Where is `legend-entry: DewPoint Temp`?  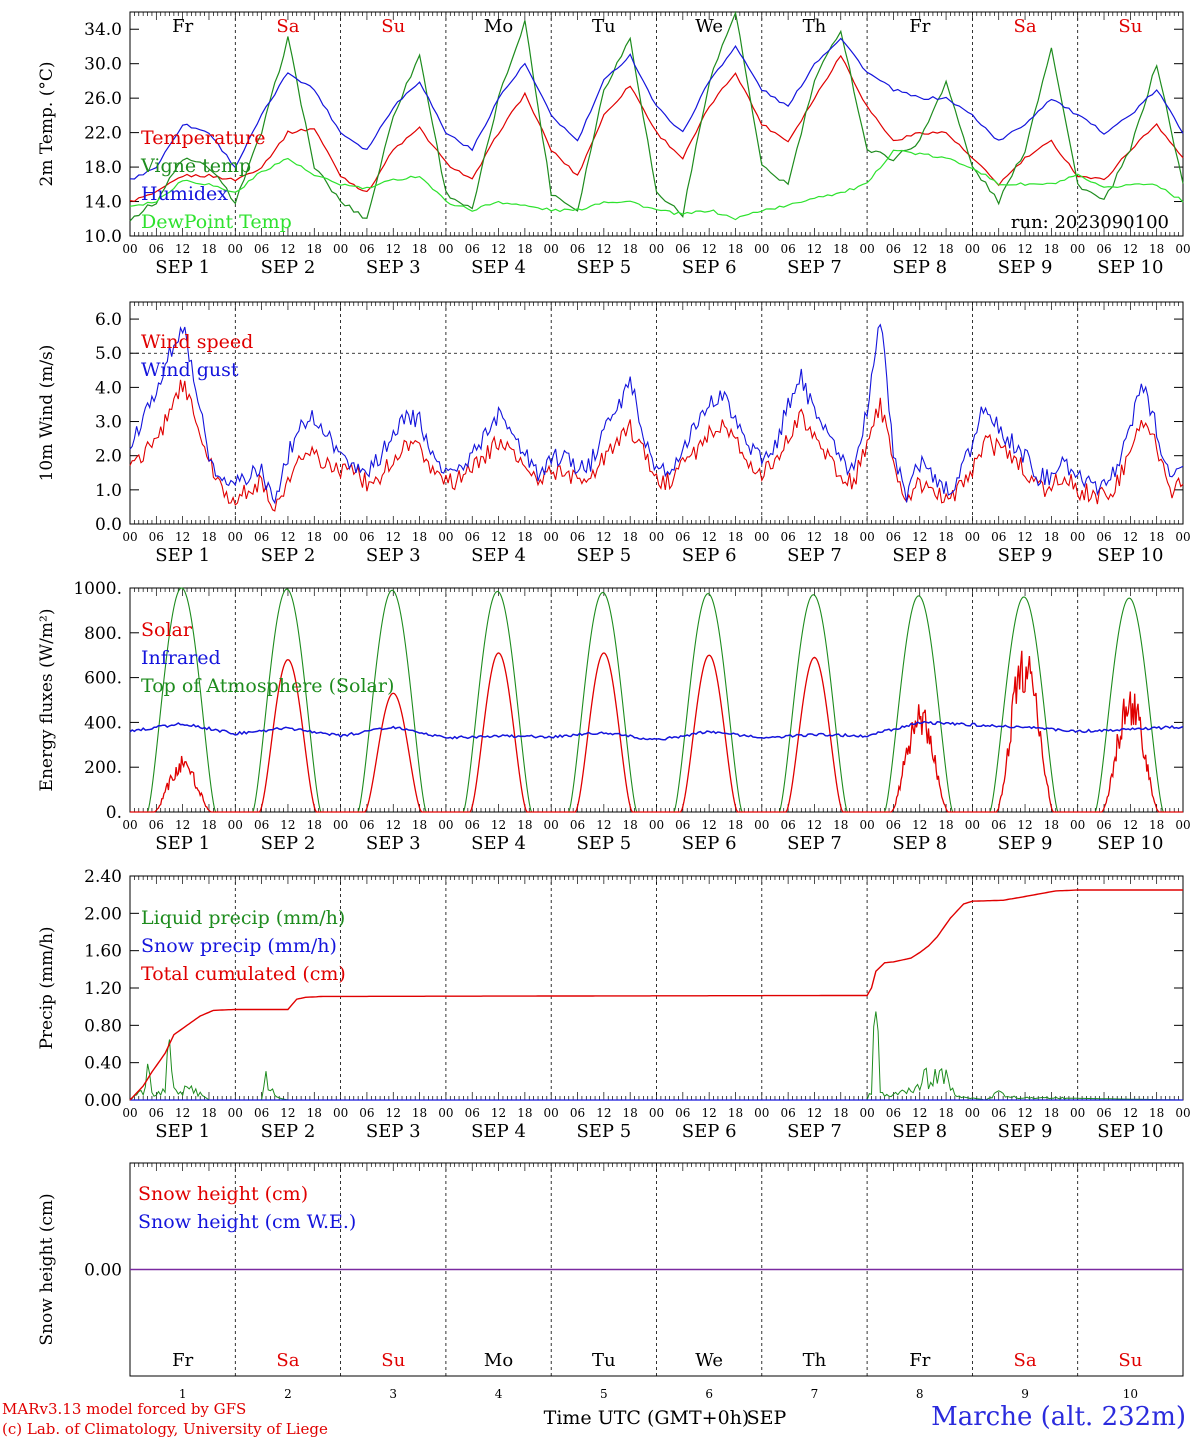 legend-entry: DewPoint Temp is located at coordinates (216, 222).